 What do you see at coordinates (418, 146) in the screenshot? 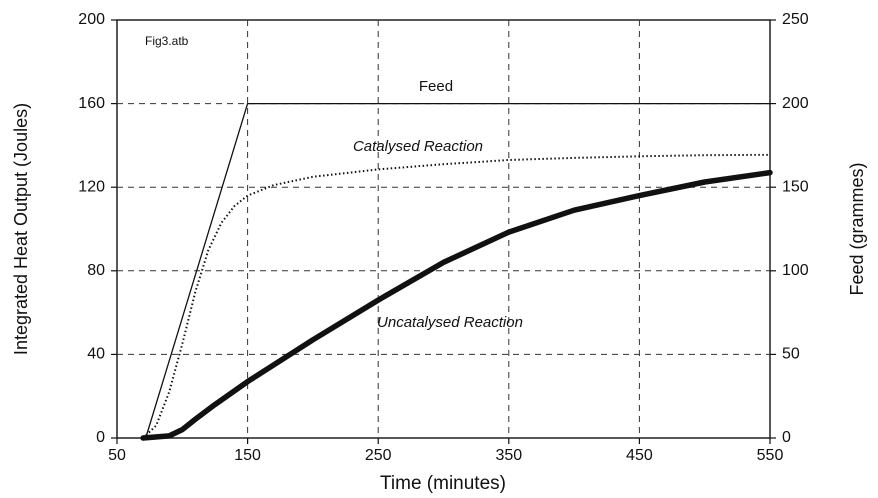
I see `series-label: Catalysed Reaction` at bounding box center [418, 146].